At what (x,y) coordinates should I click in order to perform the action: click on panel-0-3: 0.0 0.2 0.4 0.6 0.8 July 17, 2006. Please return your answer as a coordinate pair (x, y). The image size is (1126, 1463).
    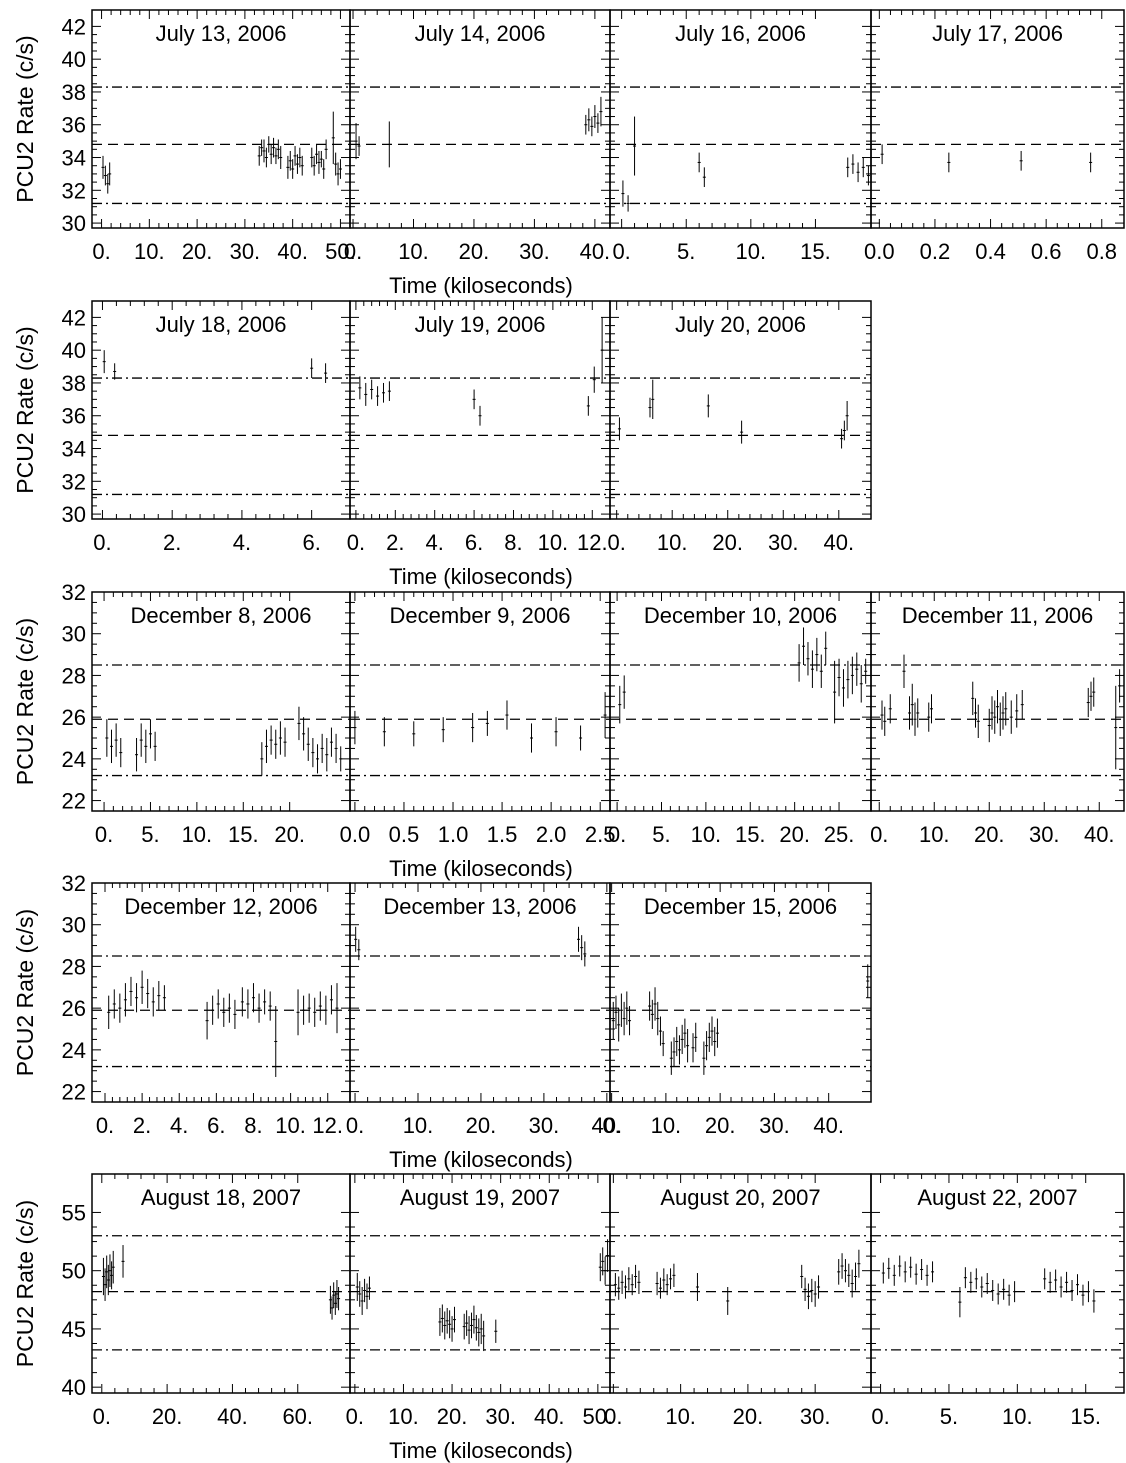
    Looking at the image, I should click on (994, 136).